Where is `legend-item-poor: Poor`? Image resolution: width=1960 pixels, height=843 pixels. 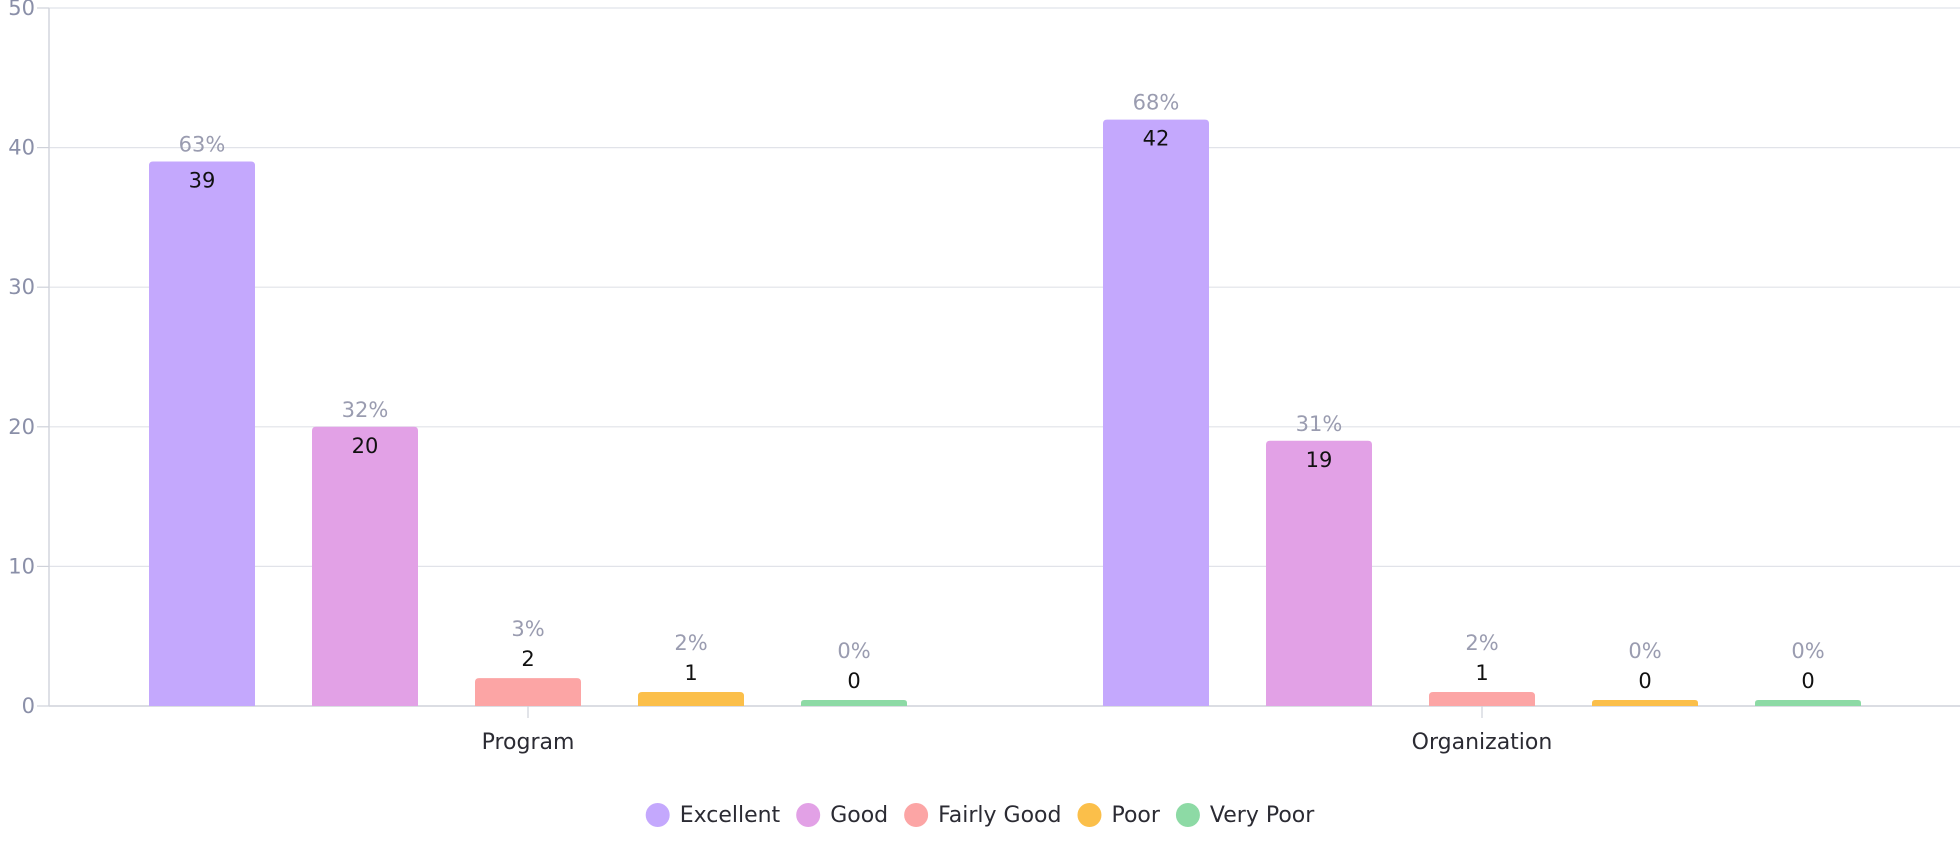 legend-item-poor: Poor is located at coordinates (1119, 815).